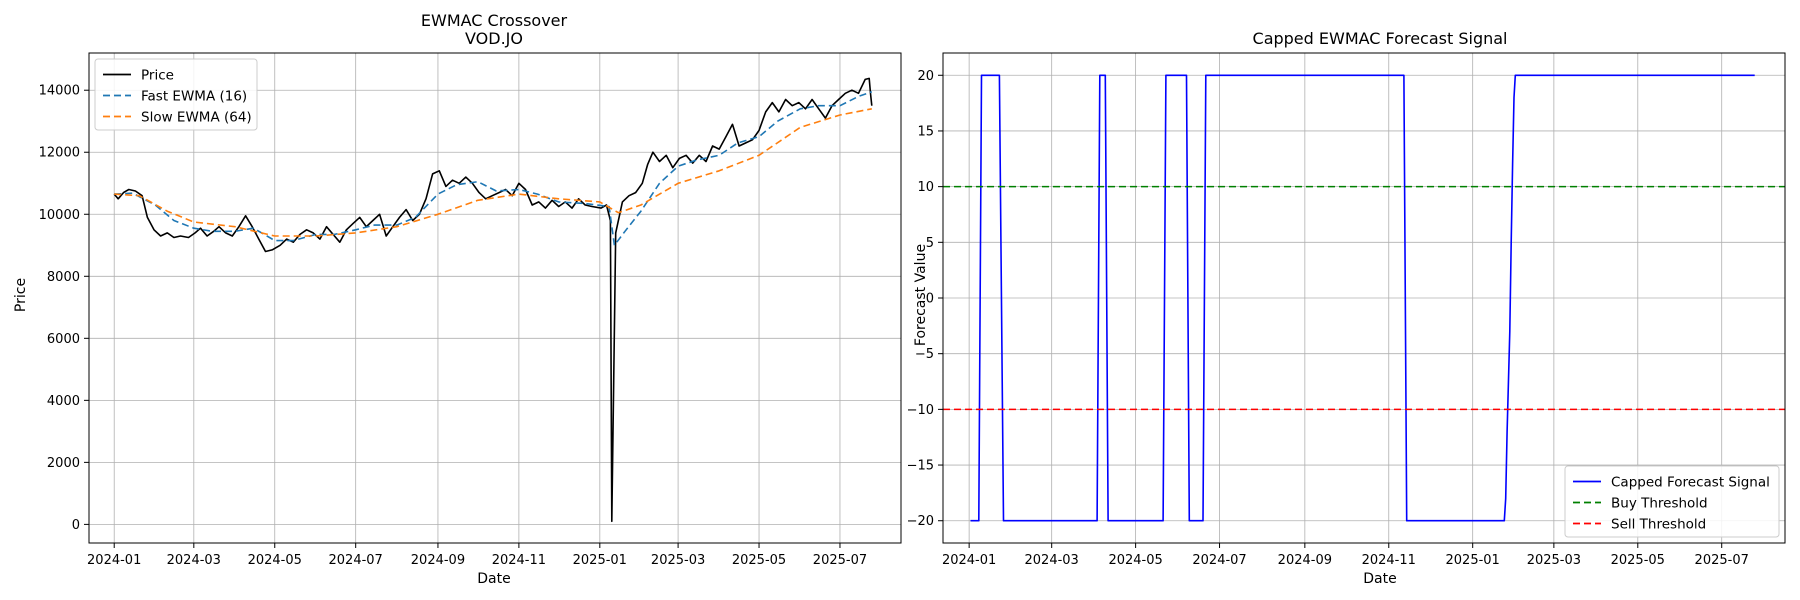 This screenshot has height=600, width=1800. I want to click on price-chart-title: EWMAC Crossover, so click(494, 20).